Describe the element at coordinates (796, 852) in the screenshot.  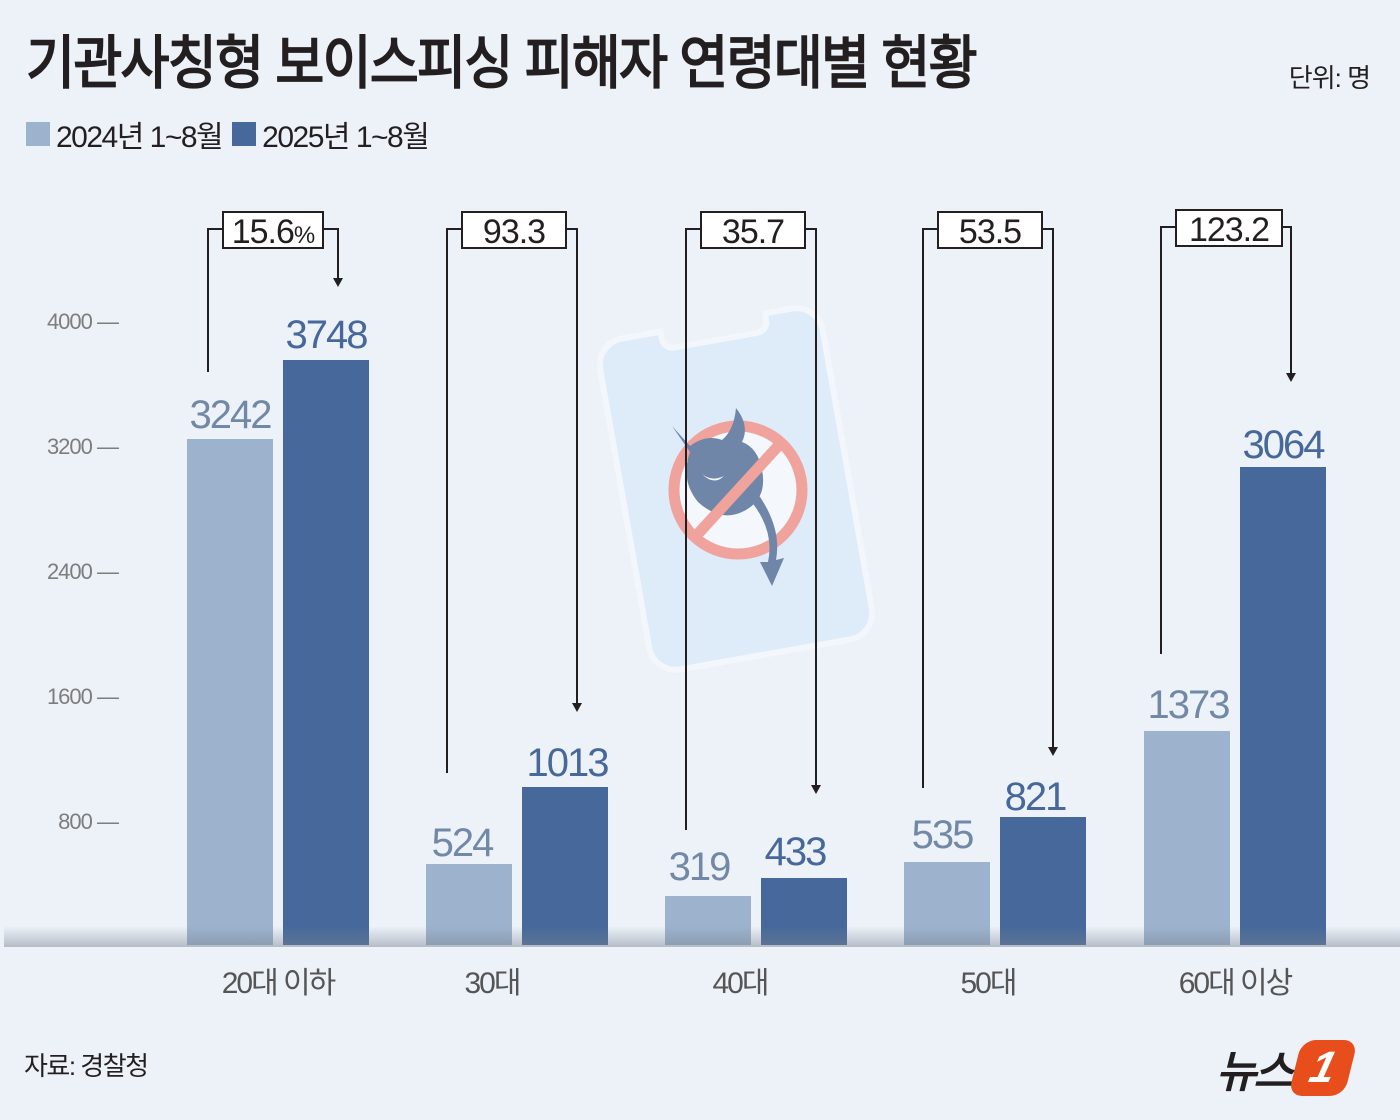
I see `value-2025: 433` at that location.